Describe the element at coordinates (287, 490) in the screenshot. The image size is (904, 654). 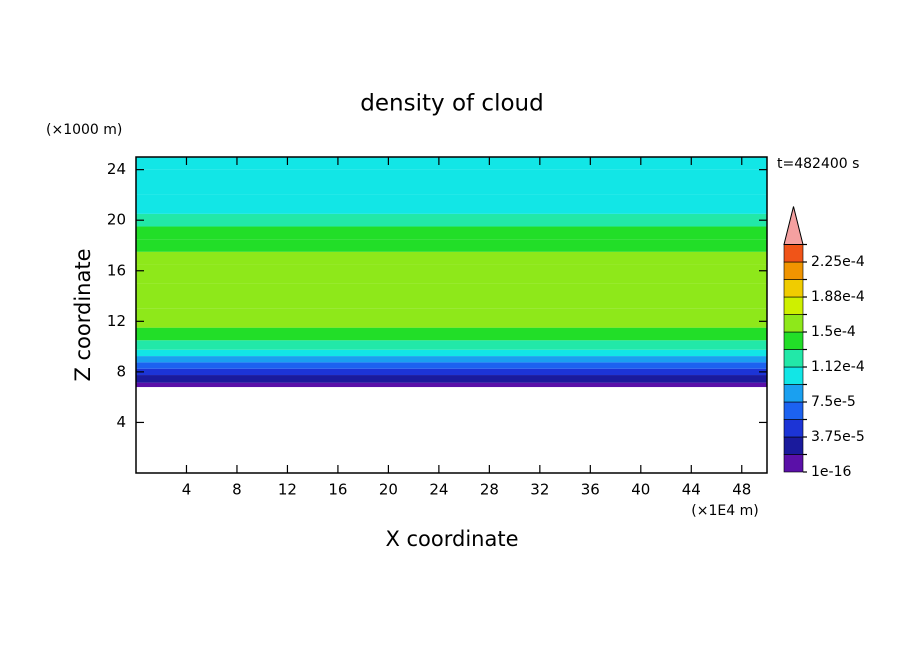
I see `x-tick-label: 12` at that location.